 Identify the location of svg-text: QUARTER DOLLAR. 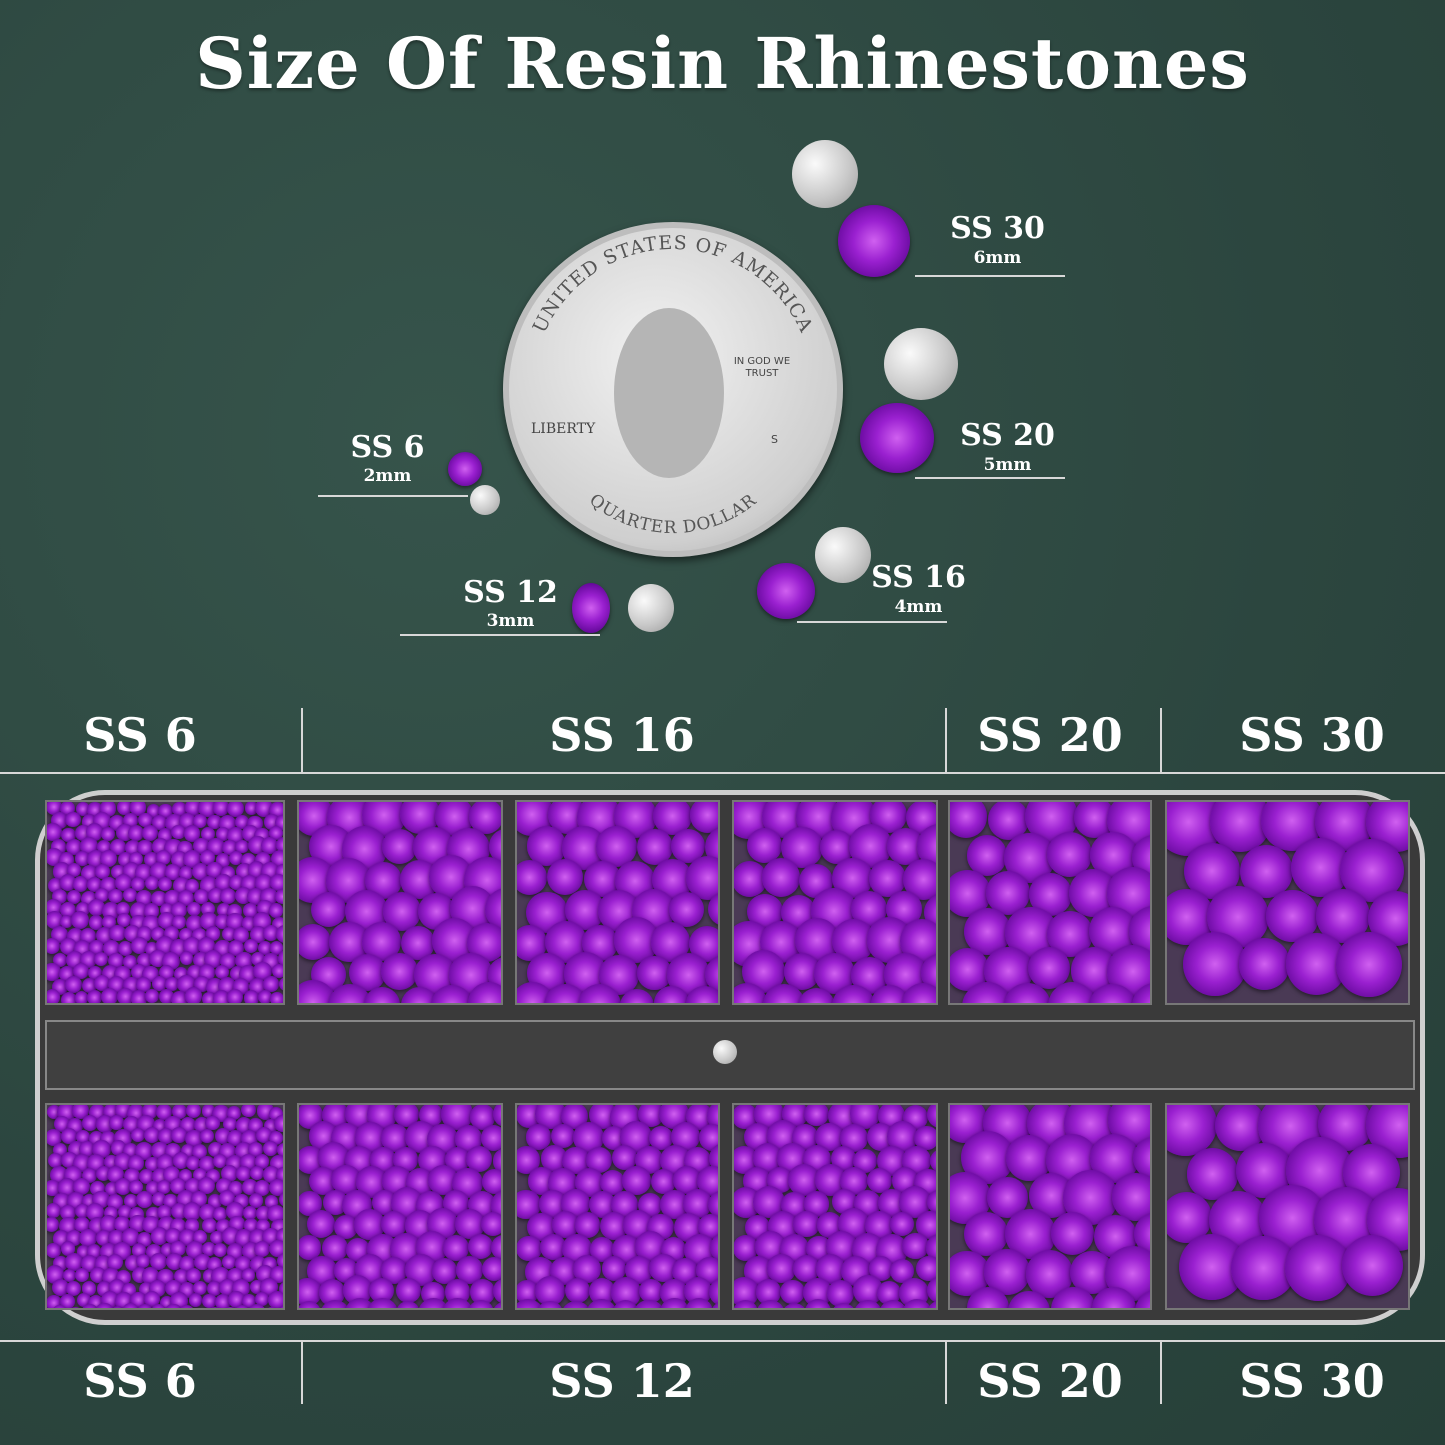
(672, 514).